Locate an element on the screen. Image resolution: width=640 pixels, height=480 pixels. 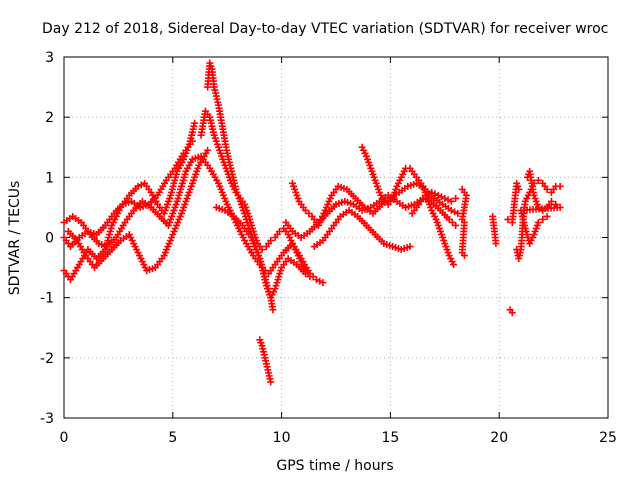
x-tick-label: 15 is located at coordinates (390, 438).